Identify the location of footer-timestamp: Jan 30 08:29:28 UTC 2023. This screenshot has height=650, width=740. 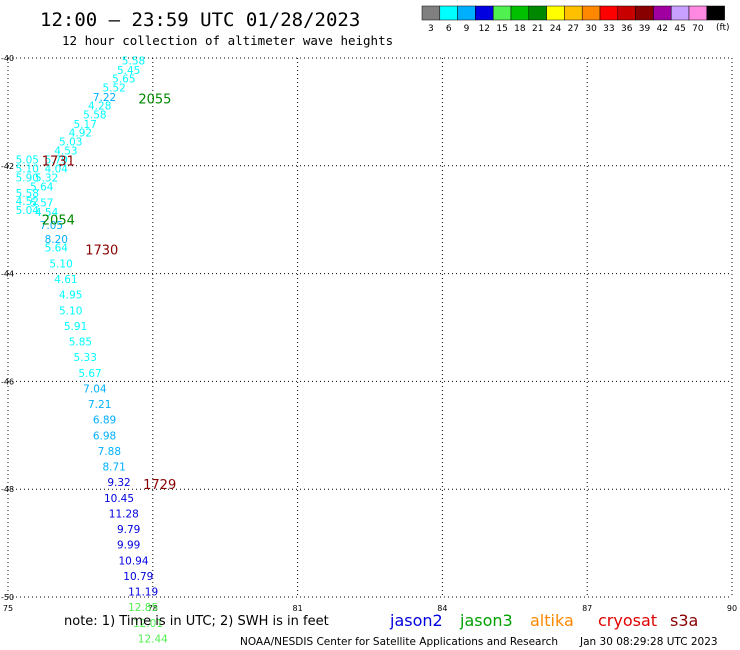
(648, 642).